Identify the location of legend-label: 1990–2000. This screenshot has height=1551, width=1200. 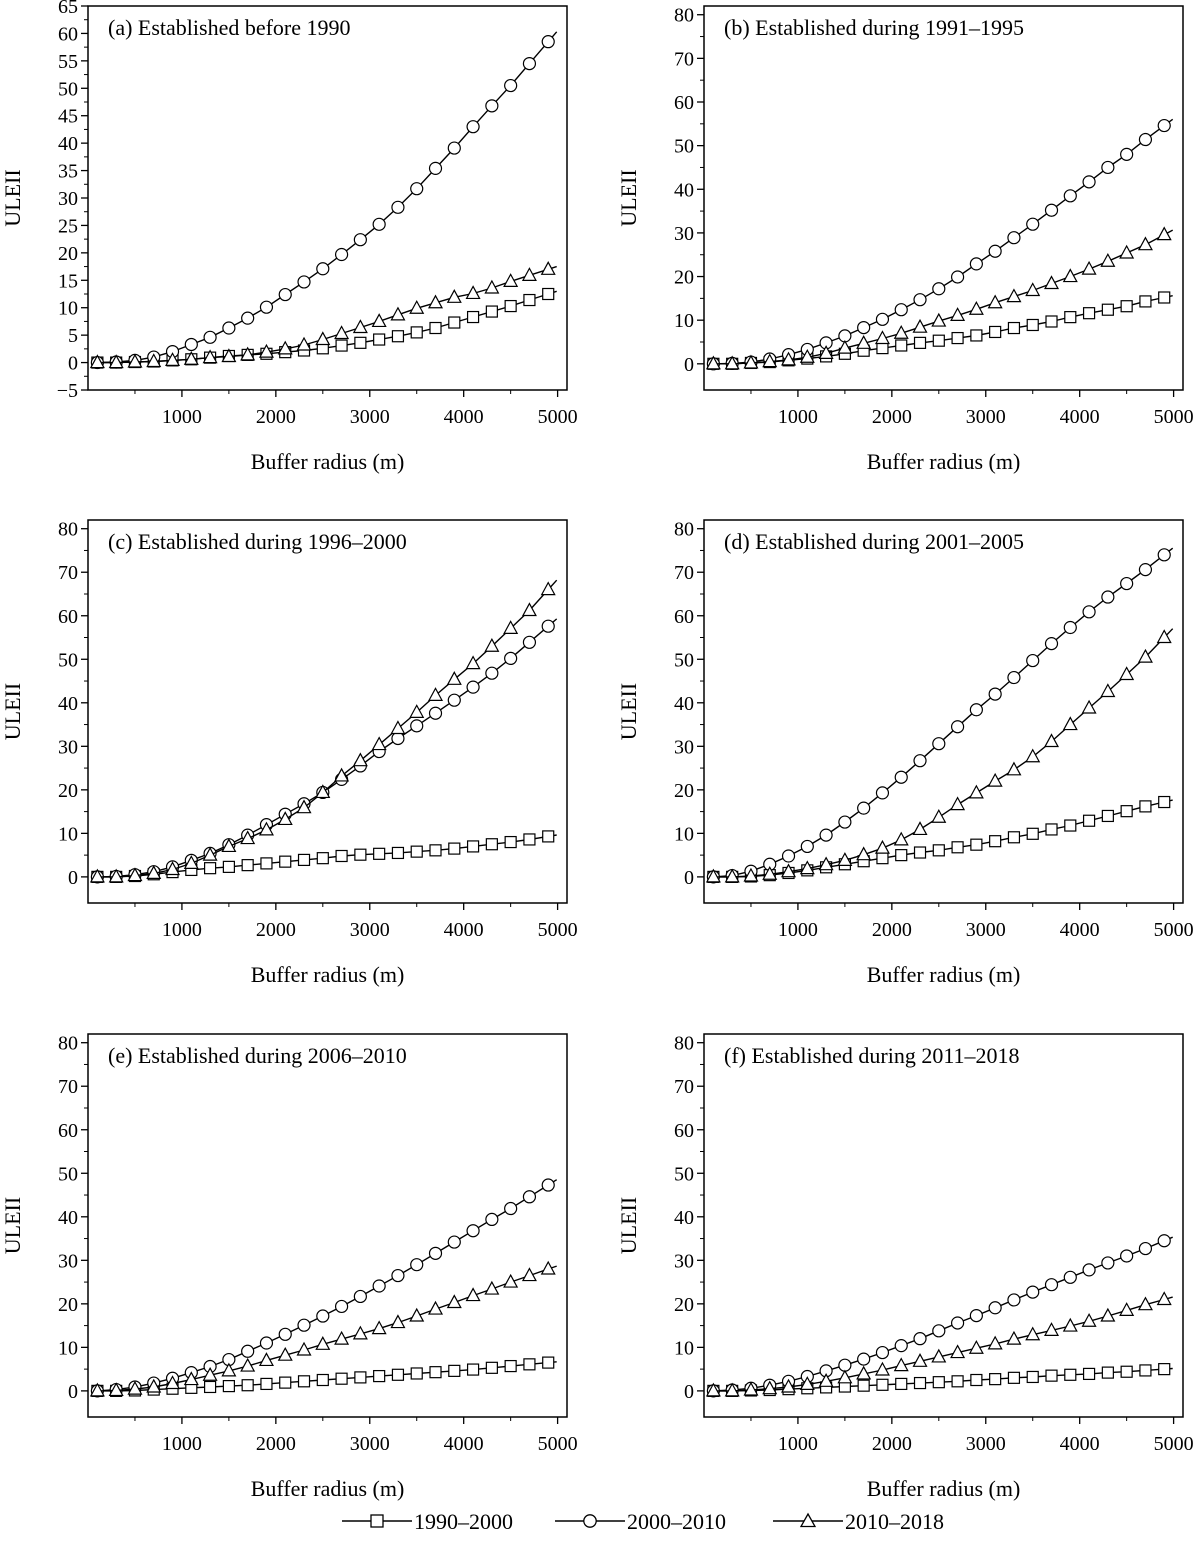
(463, 1521).